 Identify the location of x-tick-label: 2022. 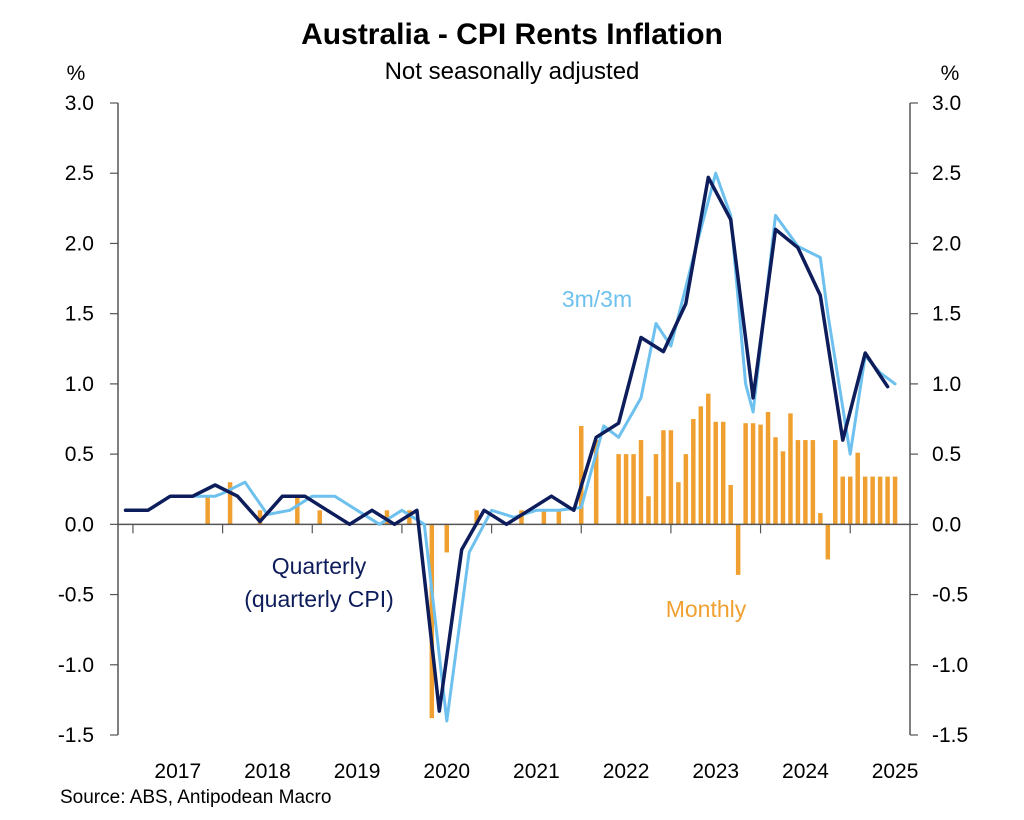
(626, 771).